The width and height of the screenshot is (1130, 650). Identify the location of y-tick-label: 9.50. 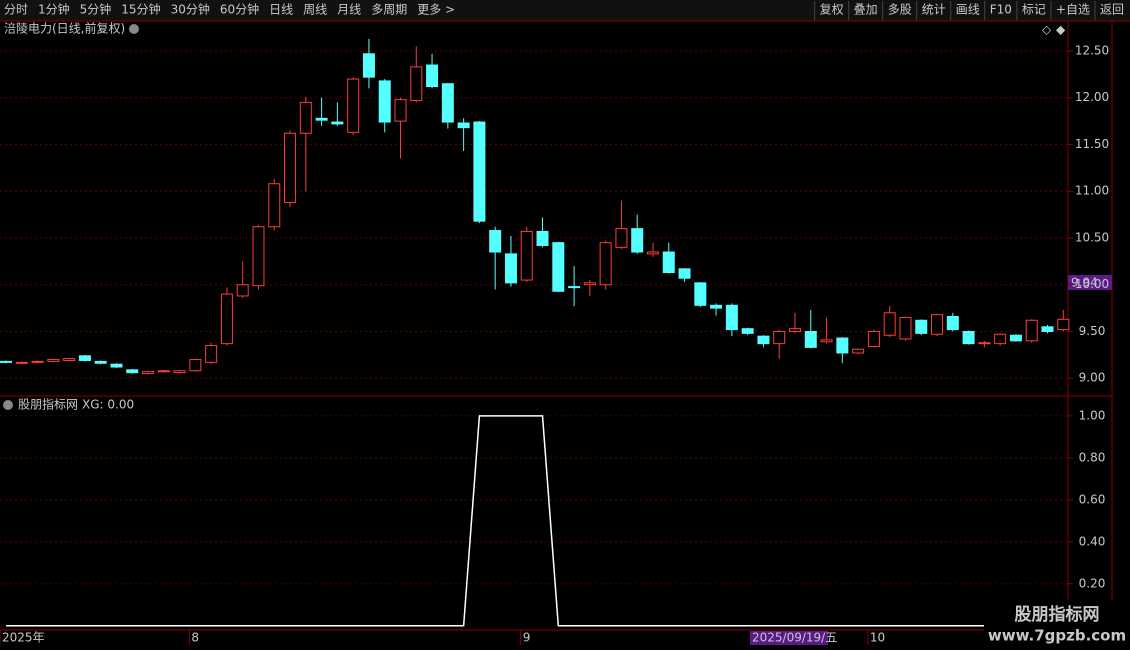
(1092, 331).